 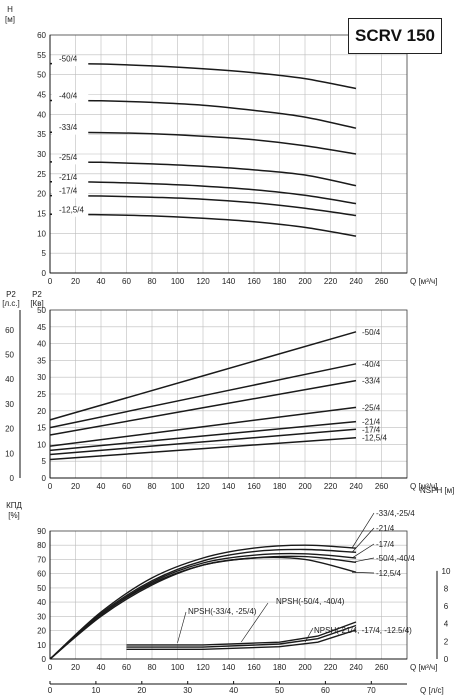 What do you see at coordinates (423, 667) in the screenshot?
I see `eff-x-axis-label: Q [м³/ч]` at bounding box center [423, 667].